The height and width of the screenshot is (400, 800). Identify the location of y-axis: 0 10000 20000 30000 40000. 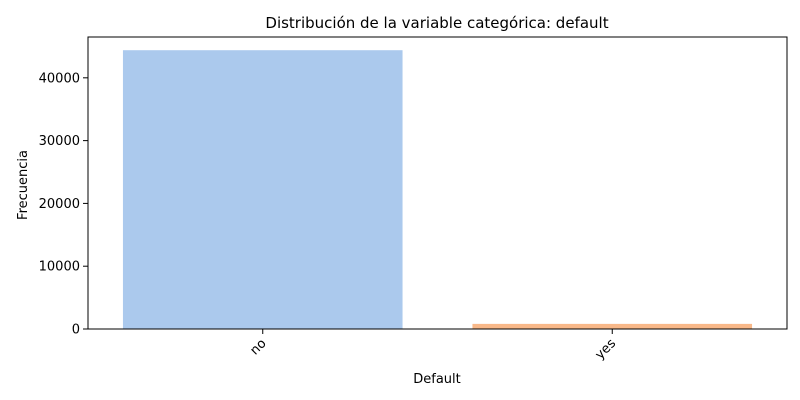
(63, 204).